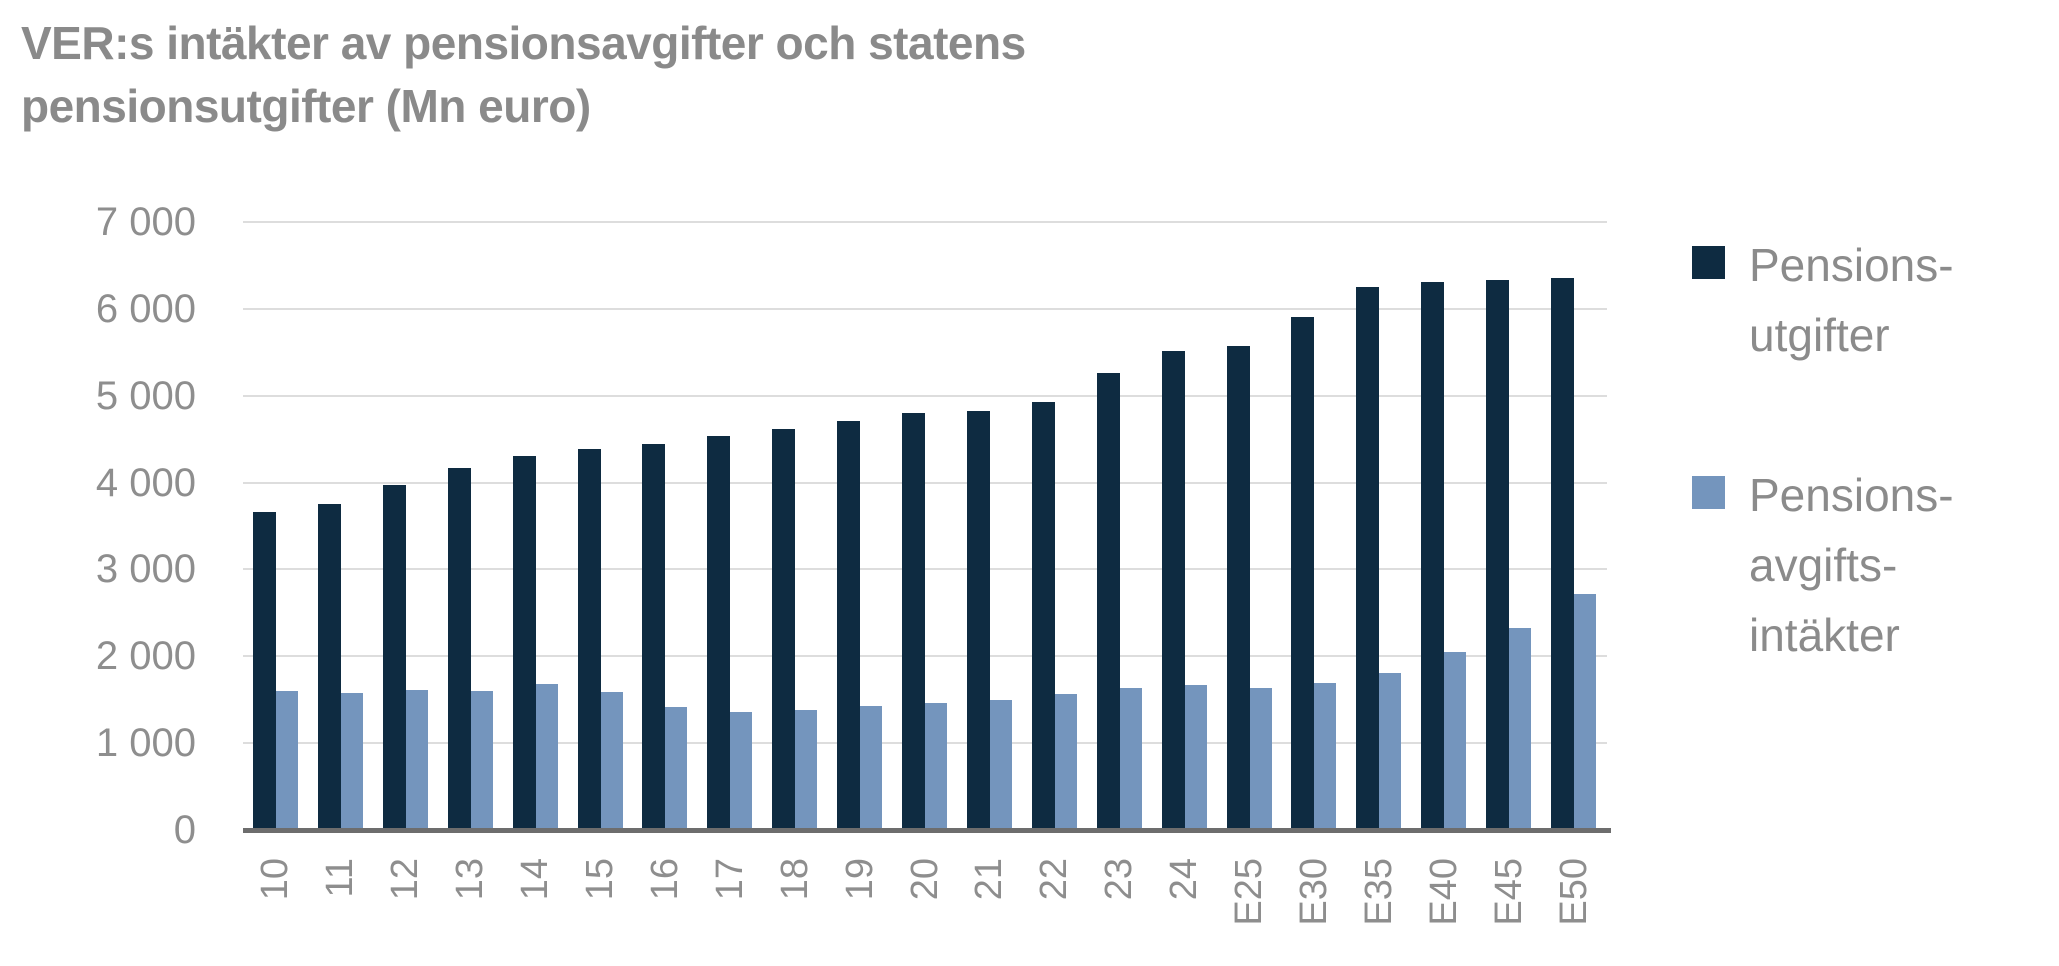 The image size is (2059, 966). Describe the element at coordinates (1054, 879) in the screenshot. I see `x-axis-label-text: 22` at that location.